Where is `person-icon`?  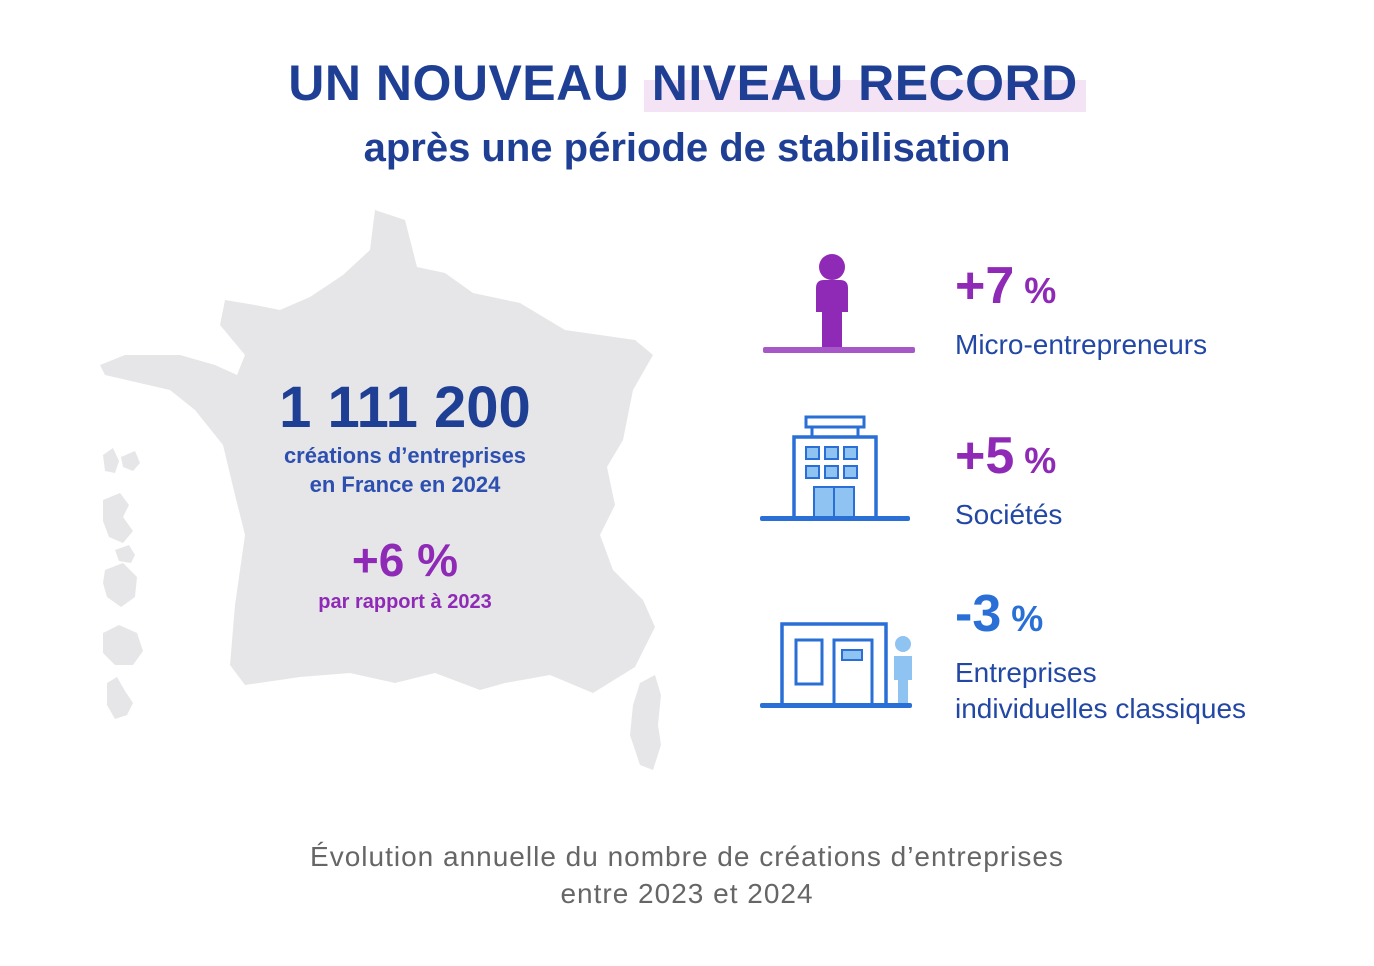
person-icon is located at coordinates (839, 303).